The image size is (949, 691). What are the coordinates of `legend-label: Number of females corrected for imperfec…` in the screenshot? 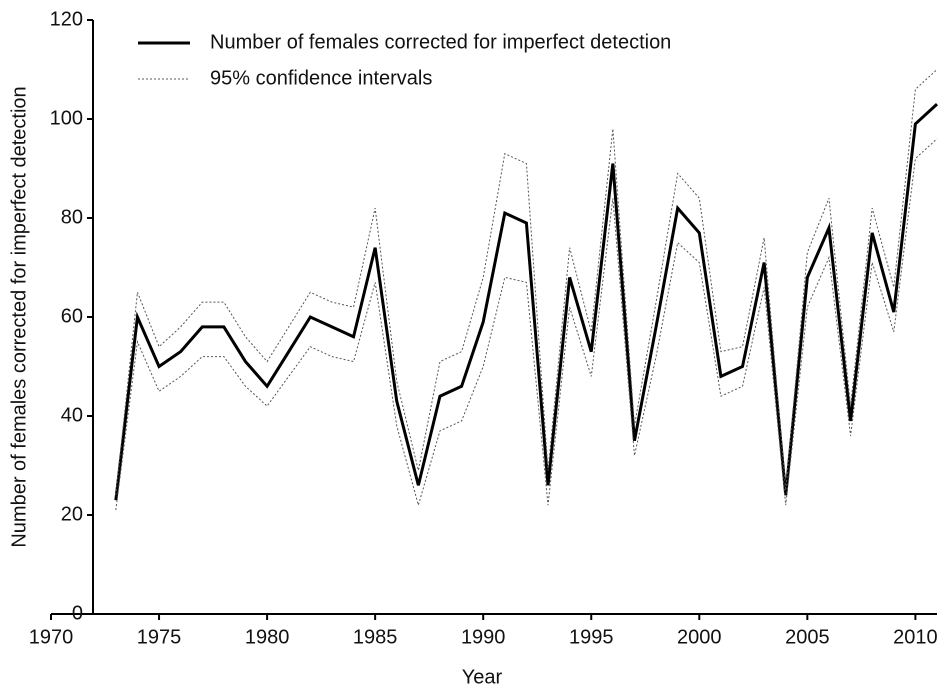 It's located at (440, 42).